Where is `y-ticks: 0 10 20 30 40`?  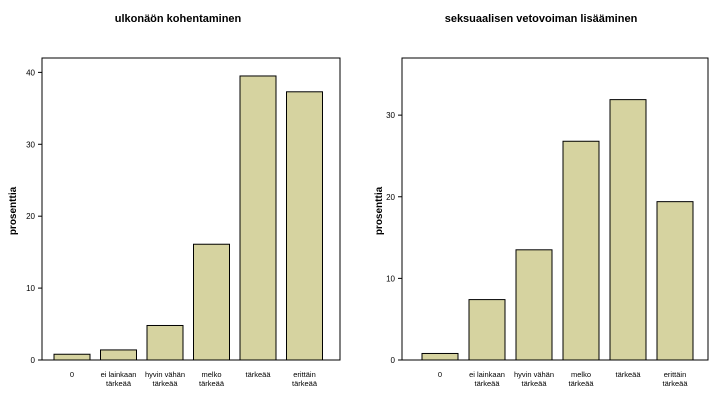
y-ticks: 0 10 20 30 40 is located at coordinates (34, 216).